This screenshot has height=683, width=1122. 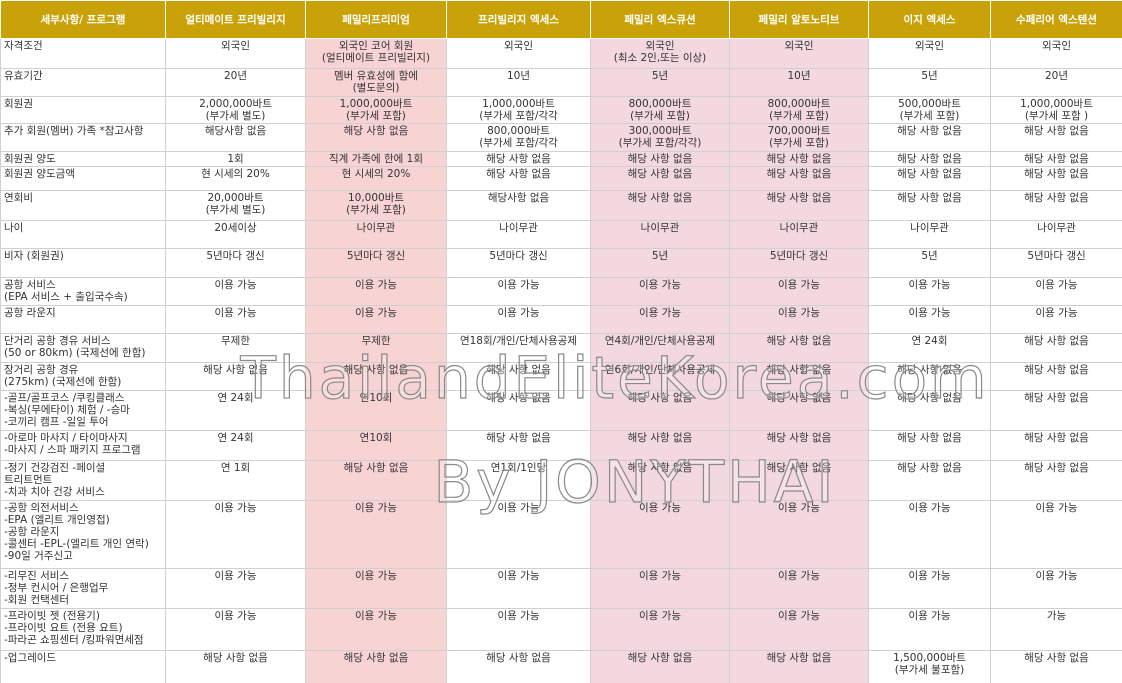 What do you see at coordinates (83, 110) in the screenshot?
I see `row-label: 회원권` at bounding box center [83, 110].